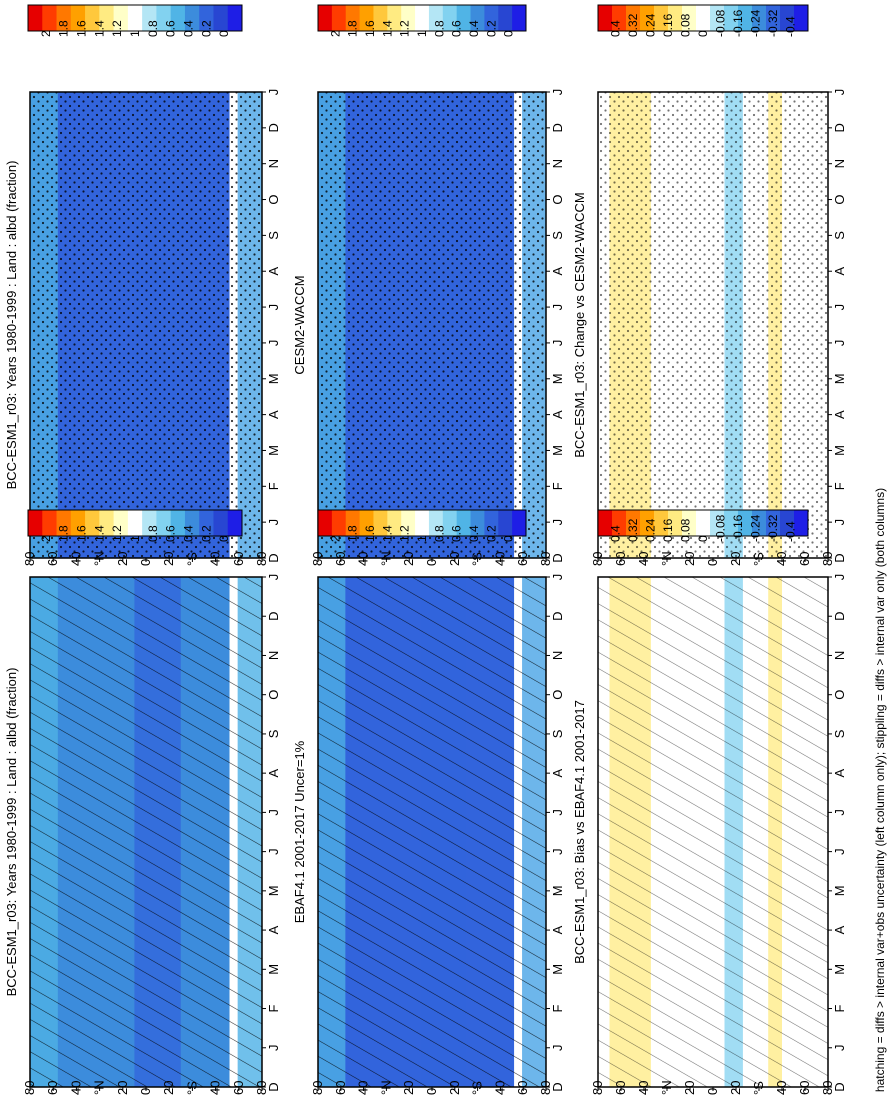  I want to click on hatching-overlay, so click(432, 832).